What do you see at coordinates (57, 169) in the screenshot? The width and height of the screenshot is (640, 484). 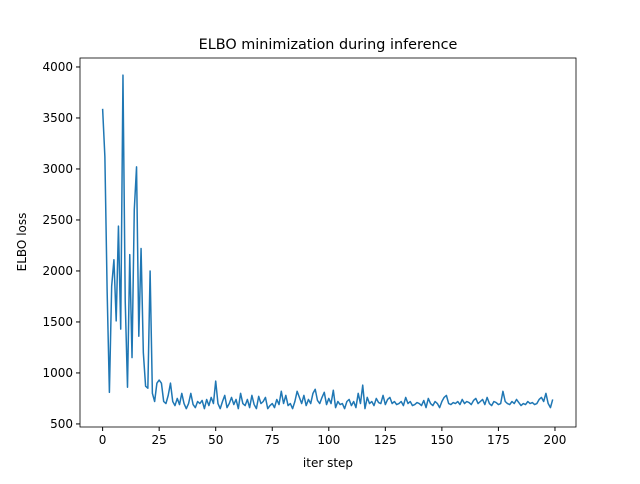 I see `y-tick-label: 3000` at bounding box center [57, 169].